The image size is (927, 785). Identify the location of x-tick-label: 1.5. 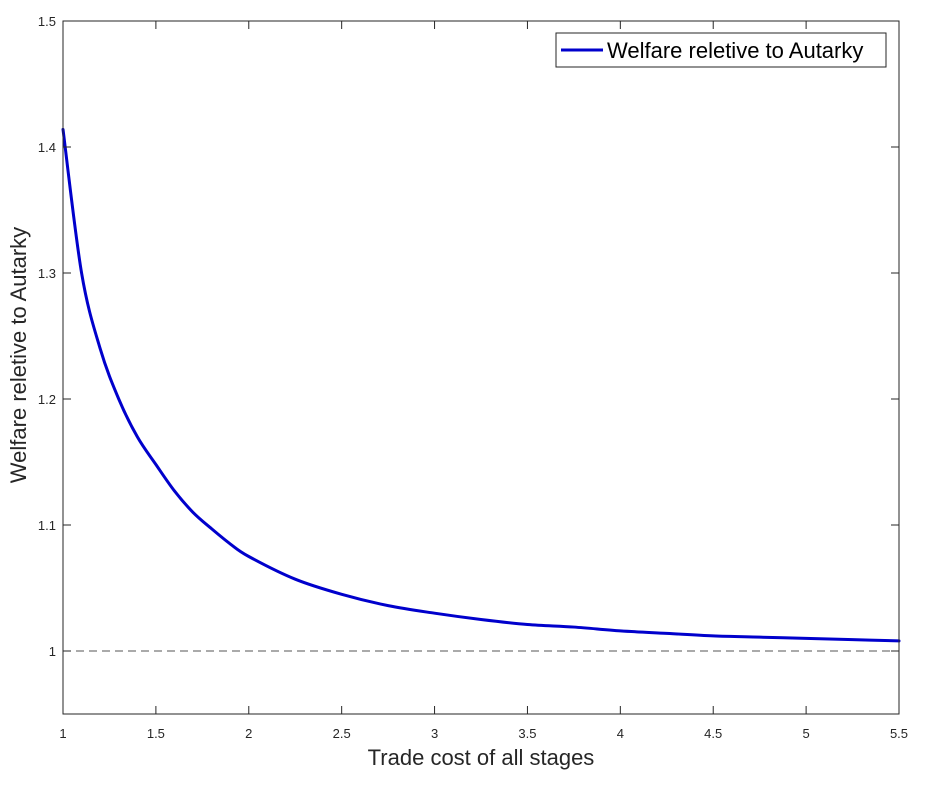
(156, 733).